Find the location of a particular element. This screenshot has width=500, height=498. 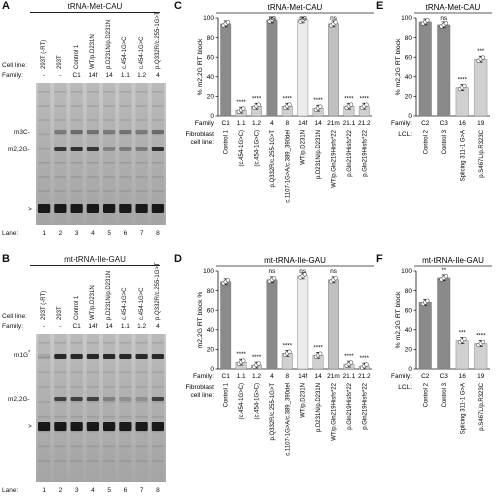

lane-number: 1 is located at coordinates (44, 233).